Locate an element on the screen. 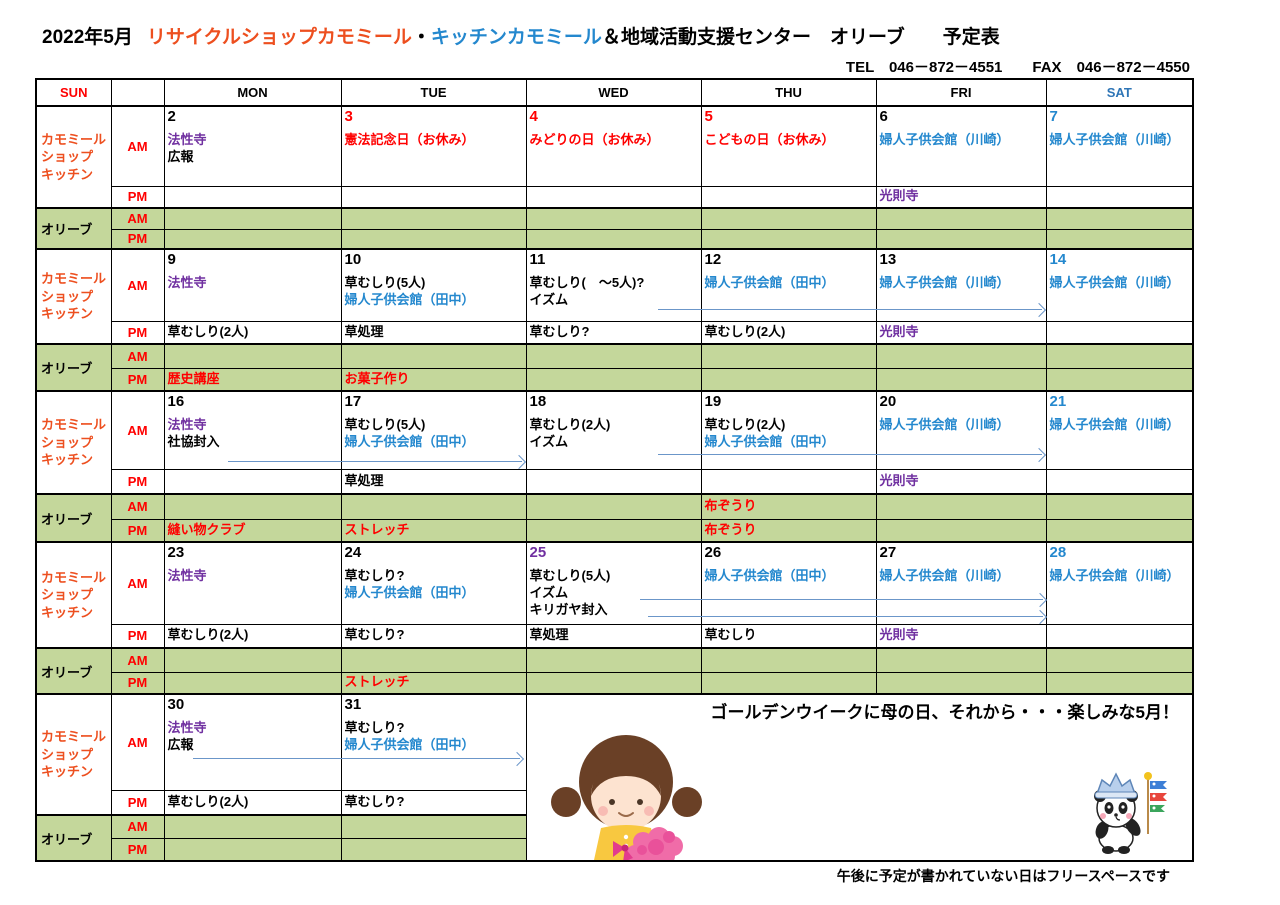  week3-olive-am-row: オリーブ AM 布ぞうり is located at coordinates (614, 518).